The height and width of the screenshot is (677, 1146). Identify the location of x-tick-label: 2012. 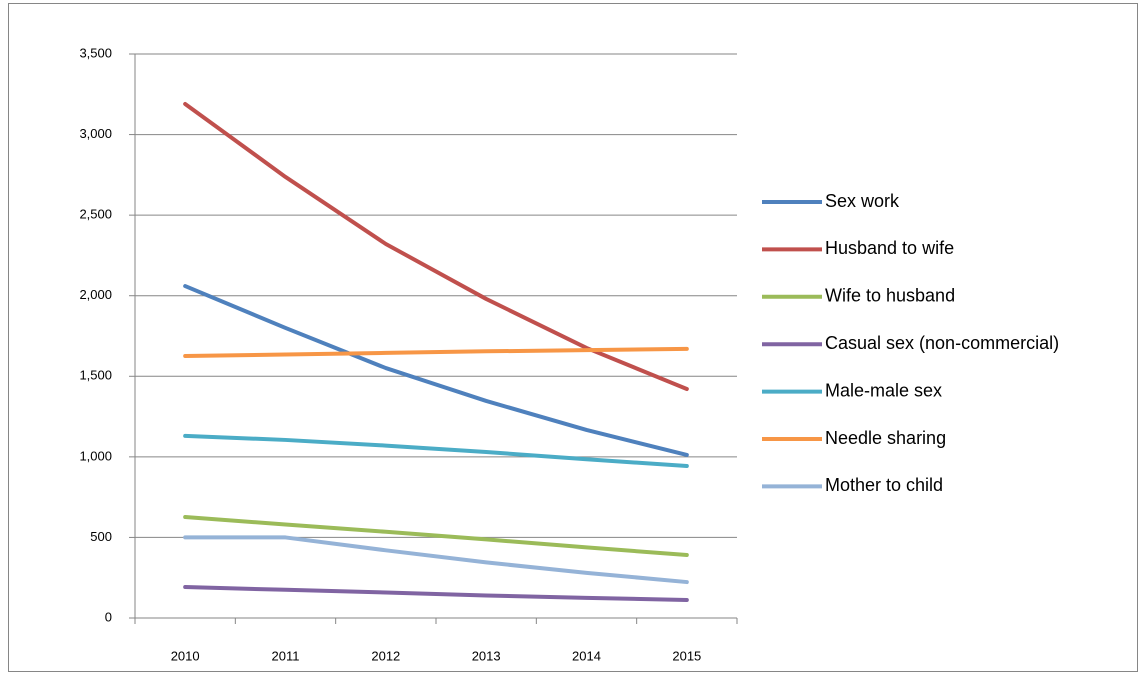
(385, 655).